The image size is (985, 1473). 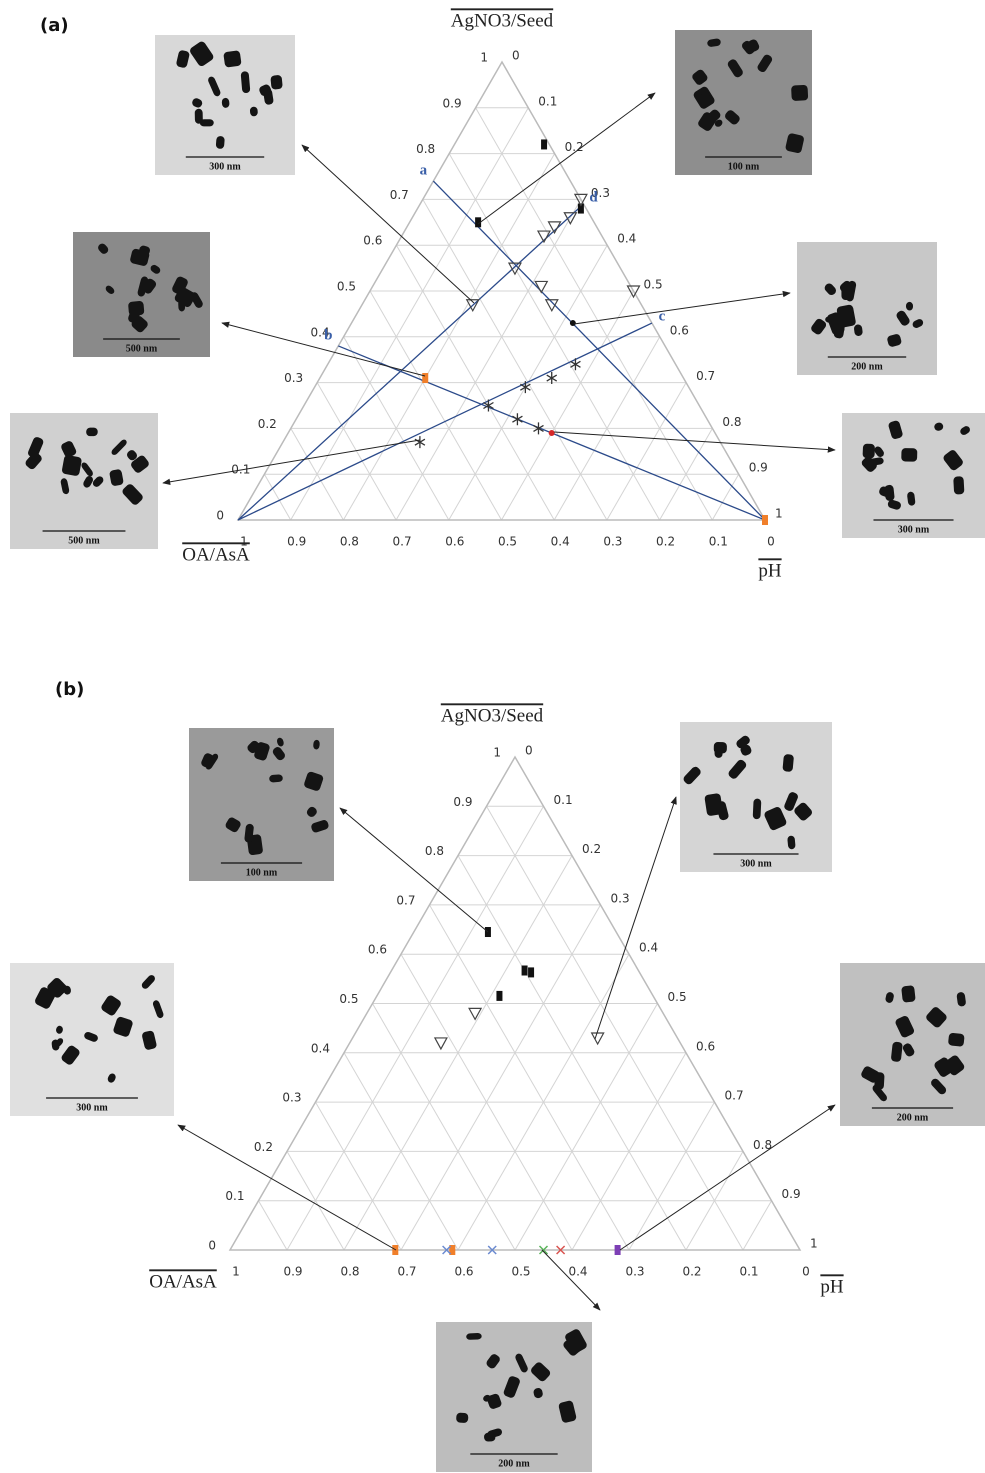 What do you see at coordinates (244, 542) in the screenshot?
I see `bottom-tick-label: 1` at bounding box center [244, 542].